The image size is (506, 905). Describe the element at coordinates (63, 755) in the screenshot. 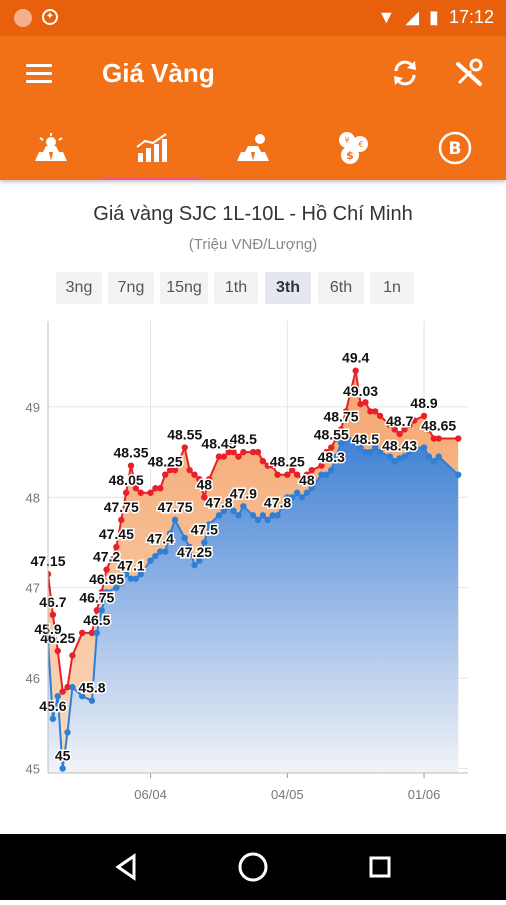

I see `buy-data-label: 45` at that location.